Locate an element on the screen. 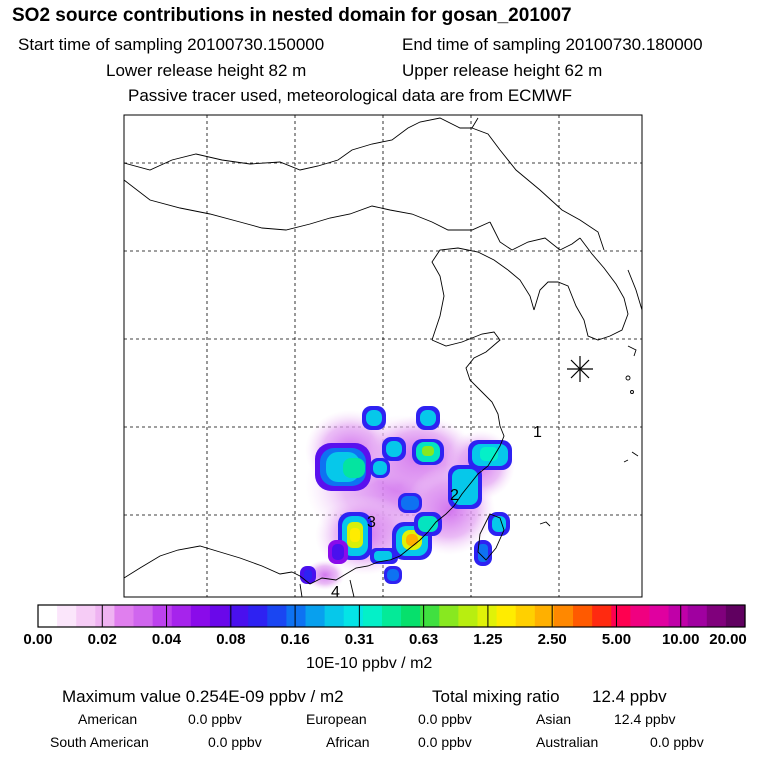 The height and width of the screenshot is (768, 768). region-name: European is located at coordinates (336, 719).